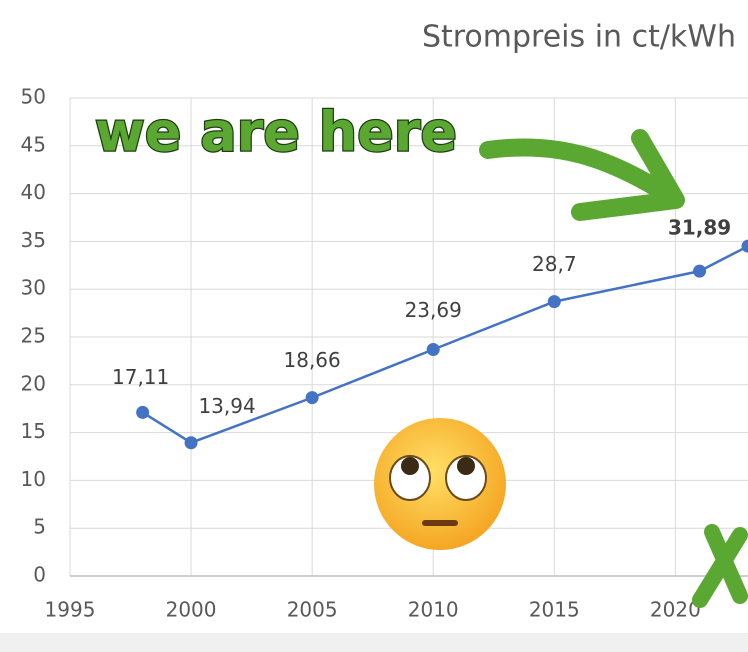  What do you see at coordinates (312, 610) in the screenshot?
I see `x-tick-label: 2005` at bounding box center [312, 610].